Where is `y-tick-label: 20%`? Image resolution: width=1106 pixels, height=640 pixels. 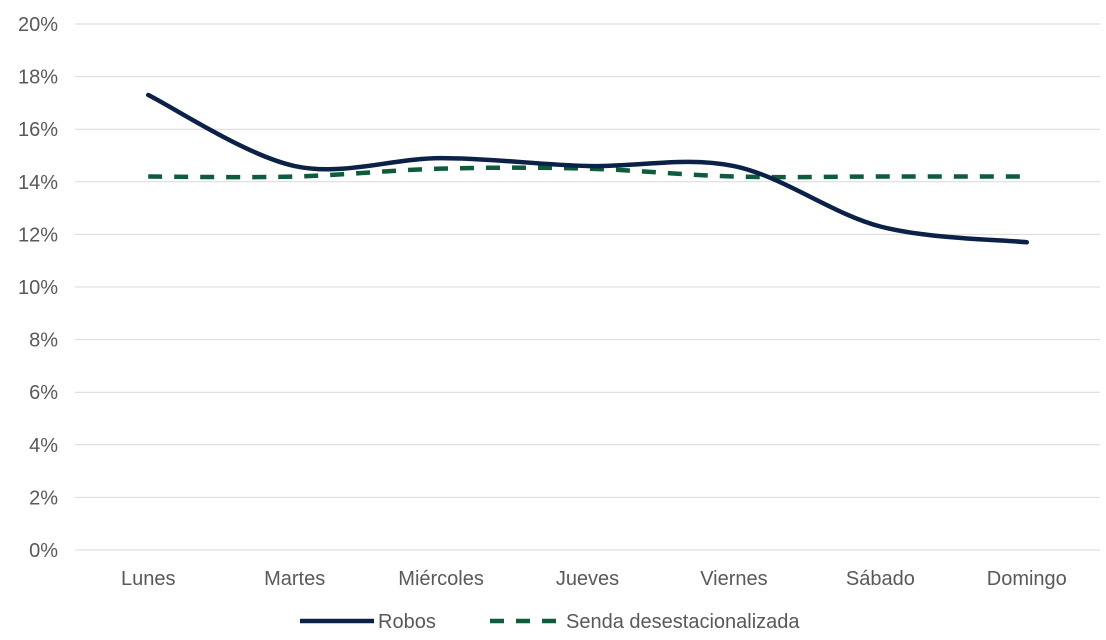
y-tick-label: 20% is located at coordinates (38, 25).